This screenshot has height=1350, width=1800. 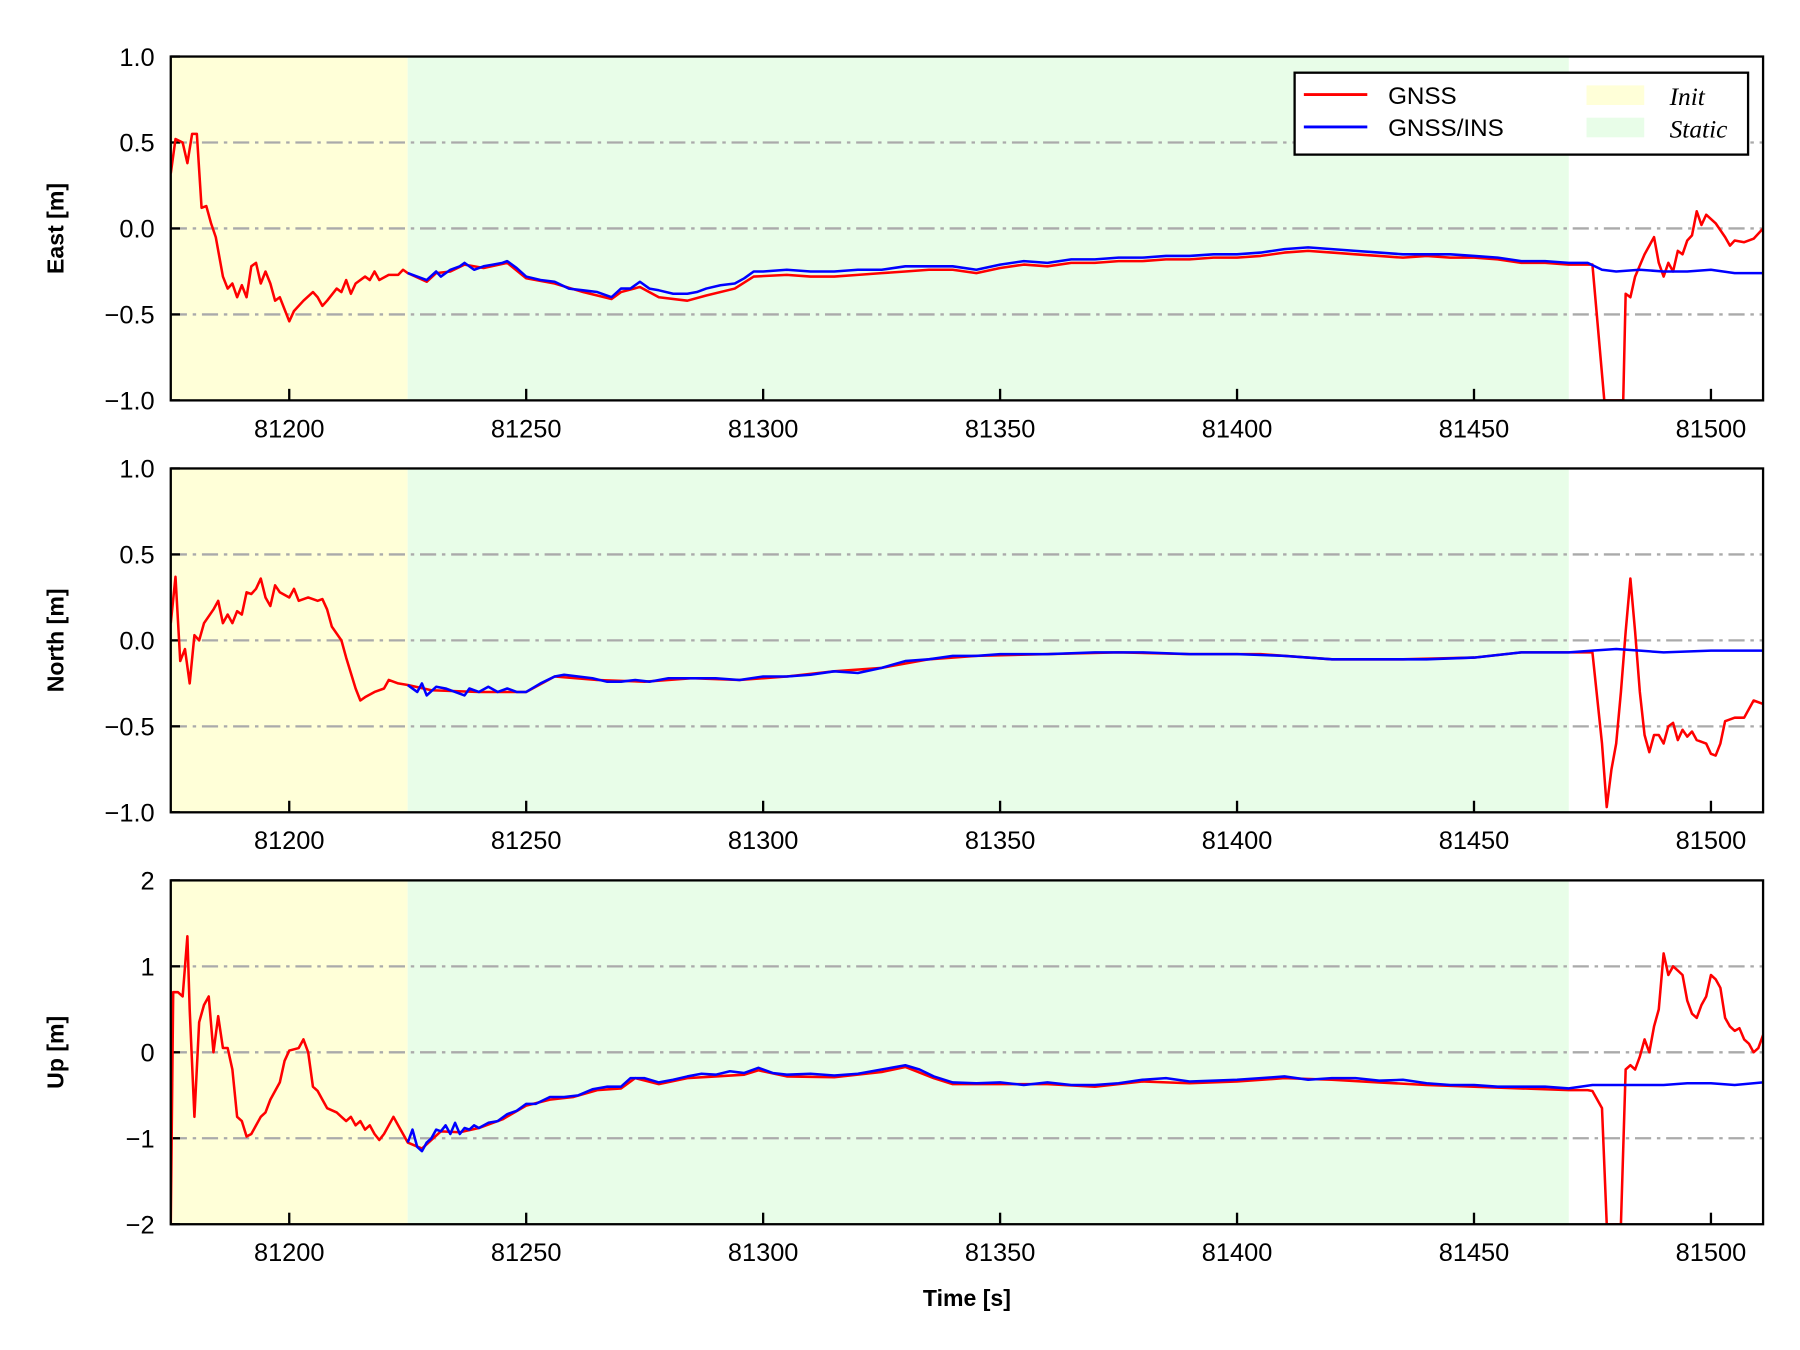 What do you see at coordinates (1699, 129) in the screenshot?
I see `legend-label-static: Static` at bounding box center [1699, 129].